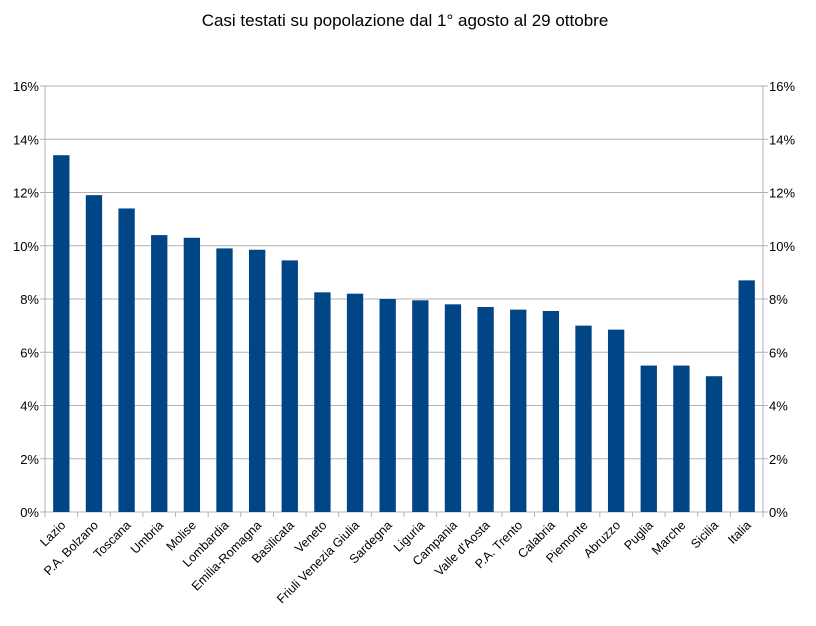 The width and height of the screenshot is (816, 626). What do you see at coordinates (778, 352) in the screenshot?
I see `y-tick-label-right: 6%` at bounding box center [778, 352].